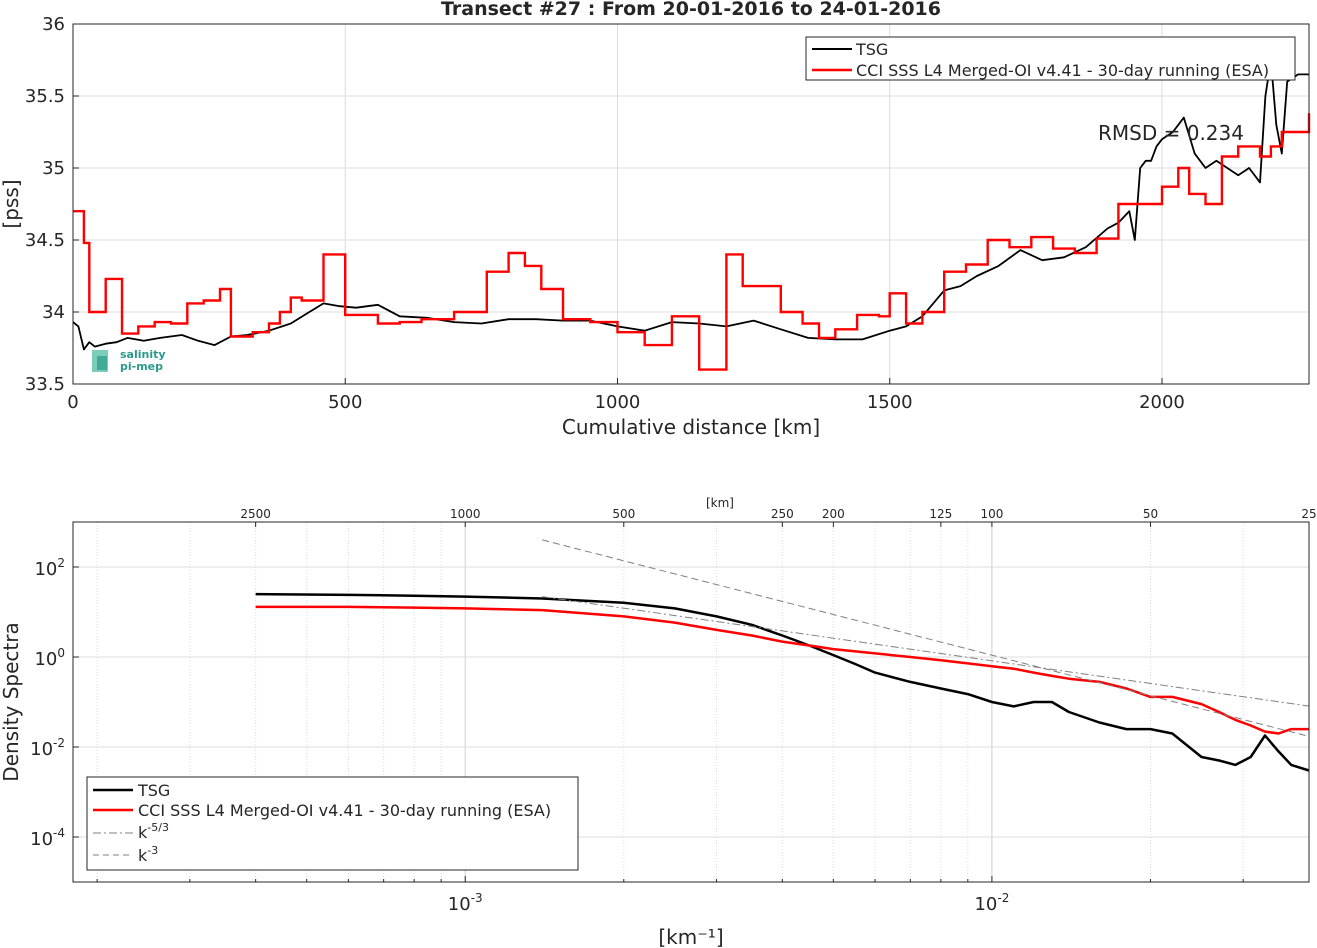 The height and width of the screenshot is (948, 1317). I want to click on cci-spectrum-line, so click(782, 670).